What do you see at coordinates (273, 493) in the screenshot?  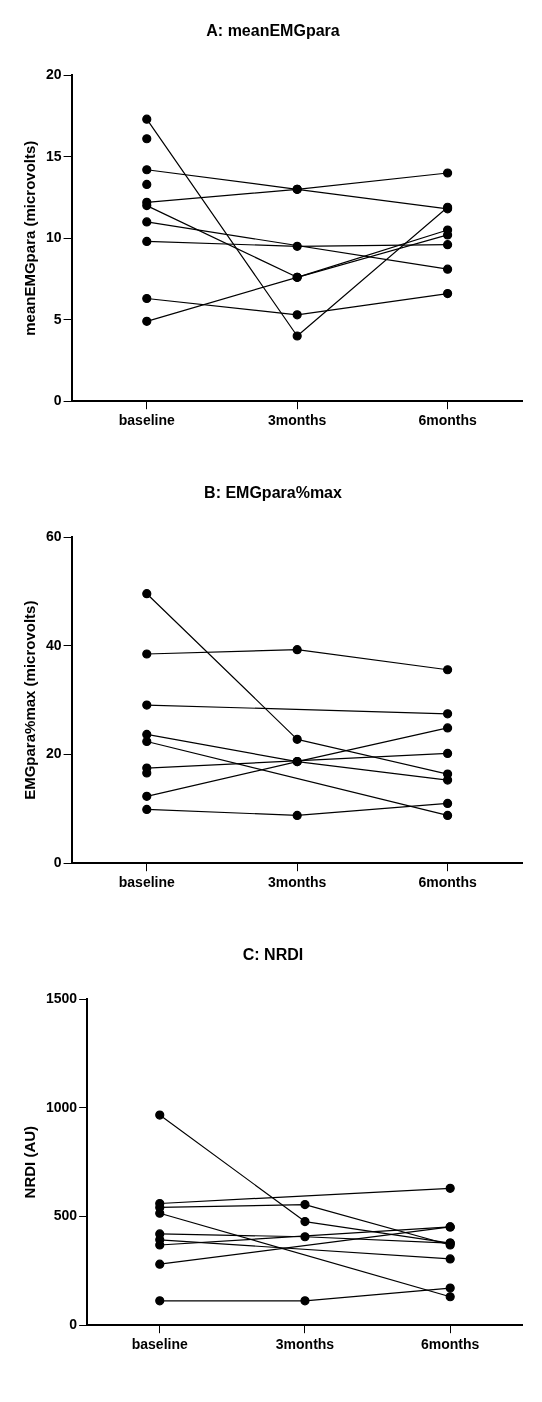 I see `chart-title: B: EMGpara%max` at bounding box center [273, 493].